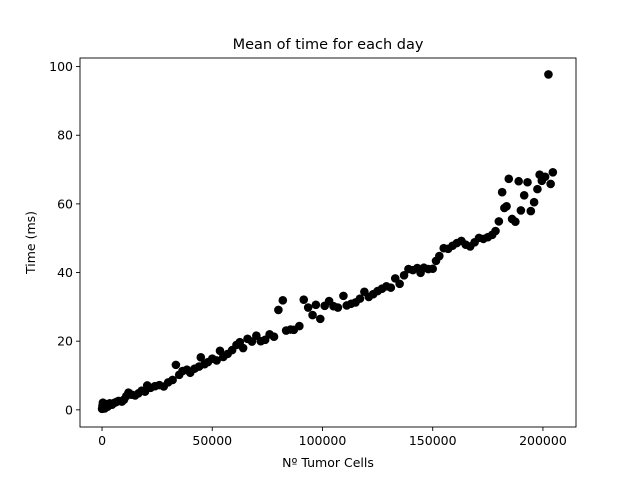 The height and width of the screenshot is (480, 640). I want to click on y-tick-label: 40, so click(65, 272).